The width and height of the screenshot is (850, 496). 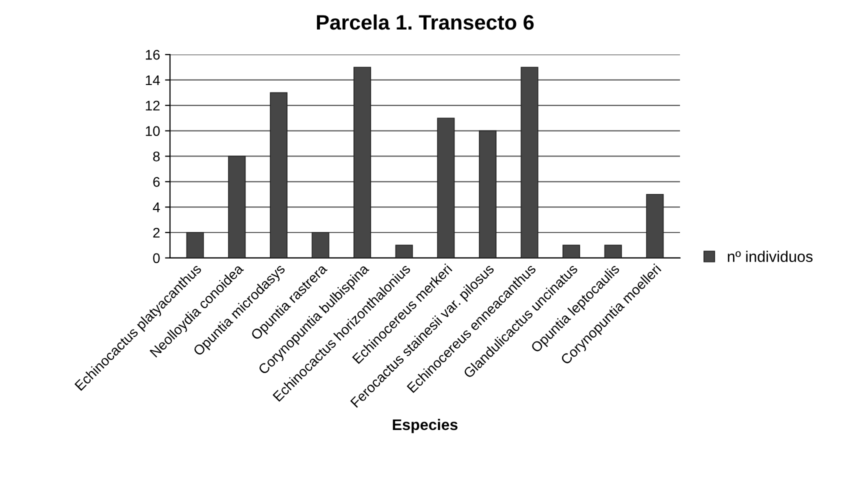 I want to click on y-tick-label: 8, so click(x=156, y=157).